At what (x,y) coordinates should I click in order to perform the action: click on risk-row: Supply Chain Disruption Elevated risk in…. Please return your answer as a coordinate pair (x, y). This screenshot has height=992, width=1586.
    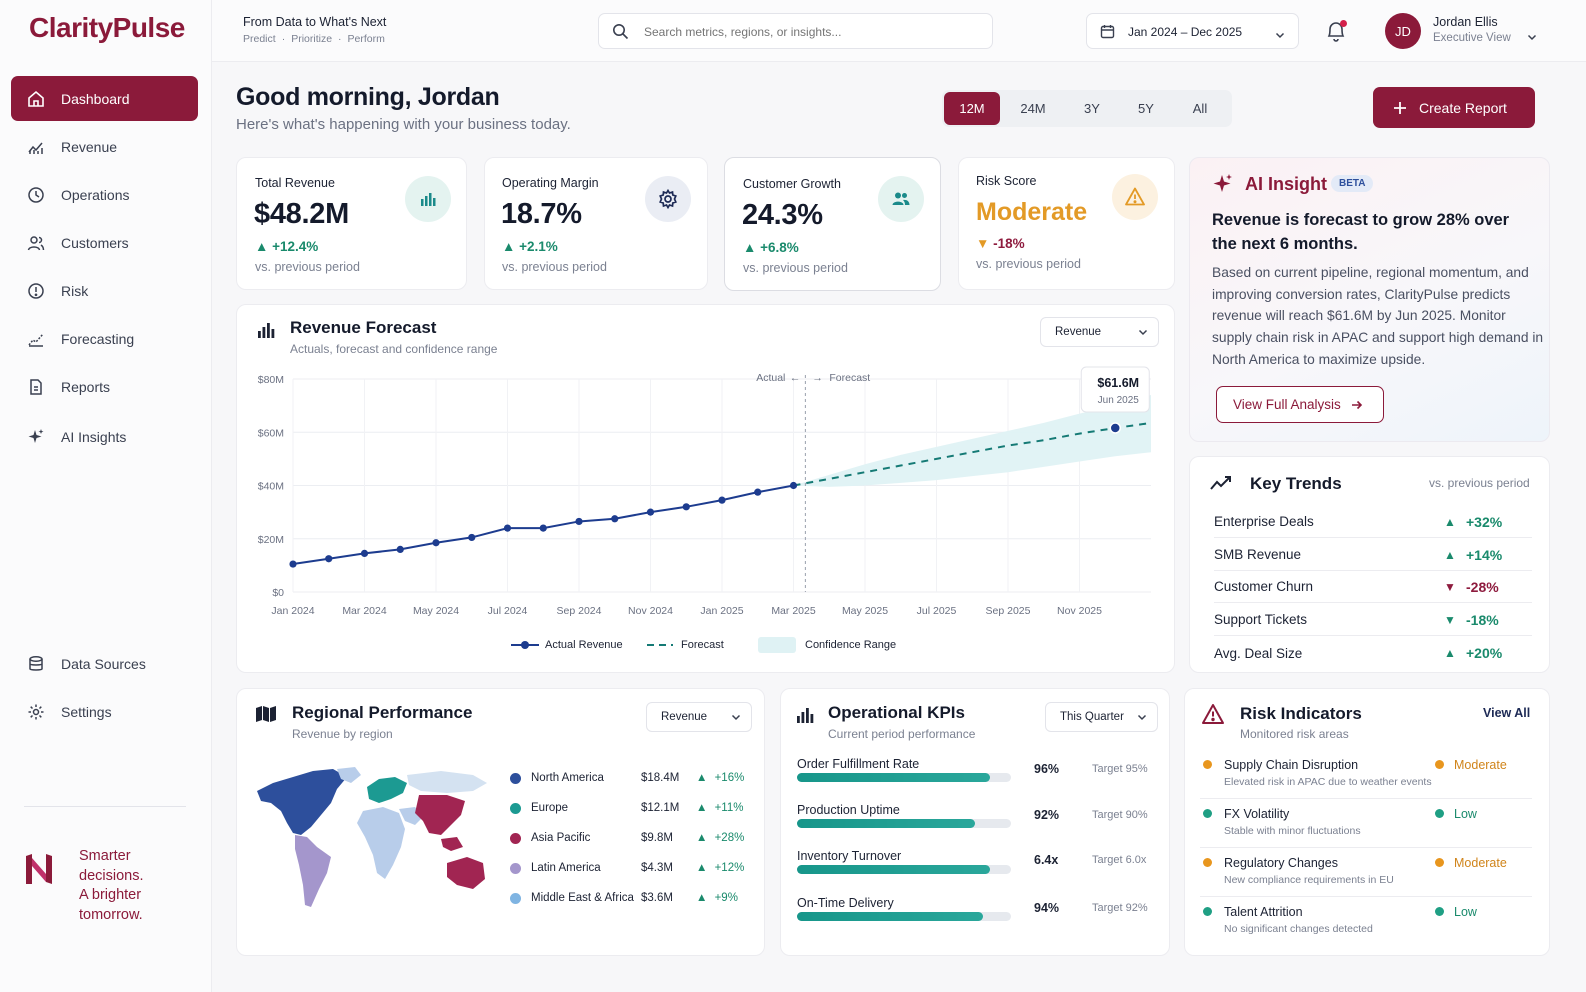
    Looking at the image, I should click on (1366, 774).